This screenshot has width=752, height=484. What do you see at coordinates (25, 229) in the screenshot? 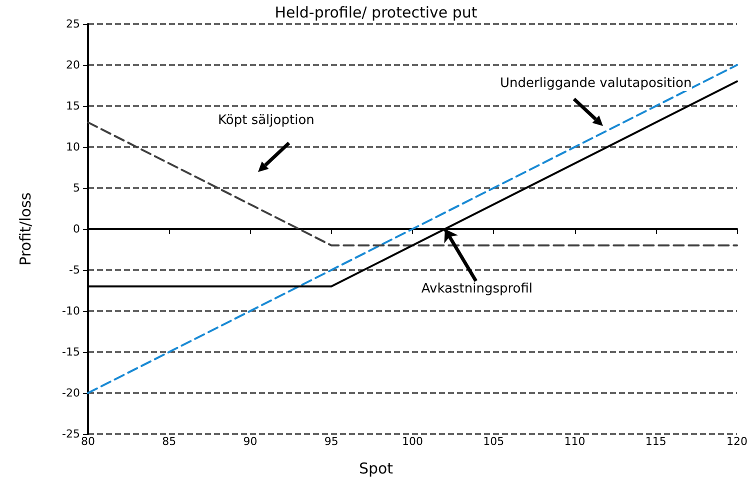
I see `y-axis-title: Profit/loss` at bounding box center [25, 229].